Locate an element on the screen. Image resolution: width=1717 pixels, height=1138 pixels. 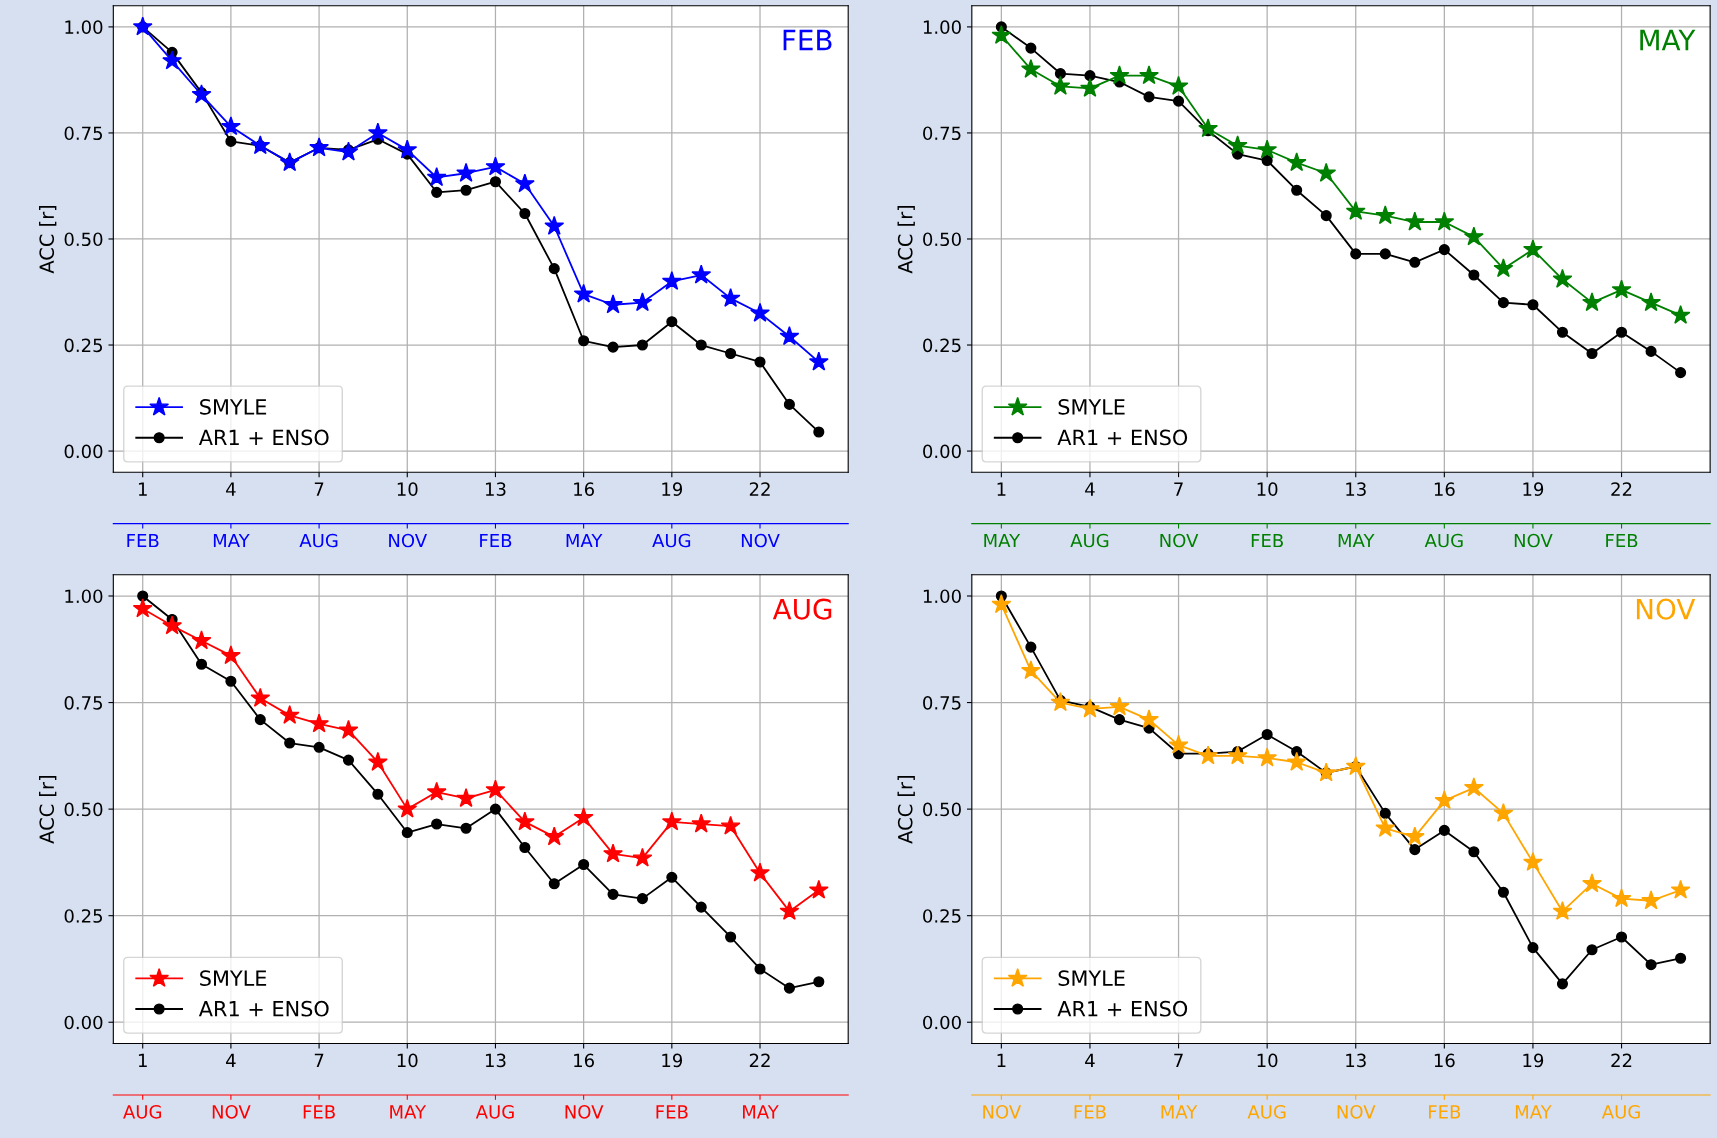
text: MAY is located at coordinates (1668, 40).